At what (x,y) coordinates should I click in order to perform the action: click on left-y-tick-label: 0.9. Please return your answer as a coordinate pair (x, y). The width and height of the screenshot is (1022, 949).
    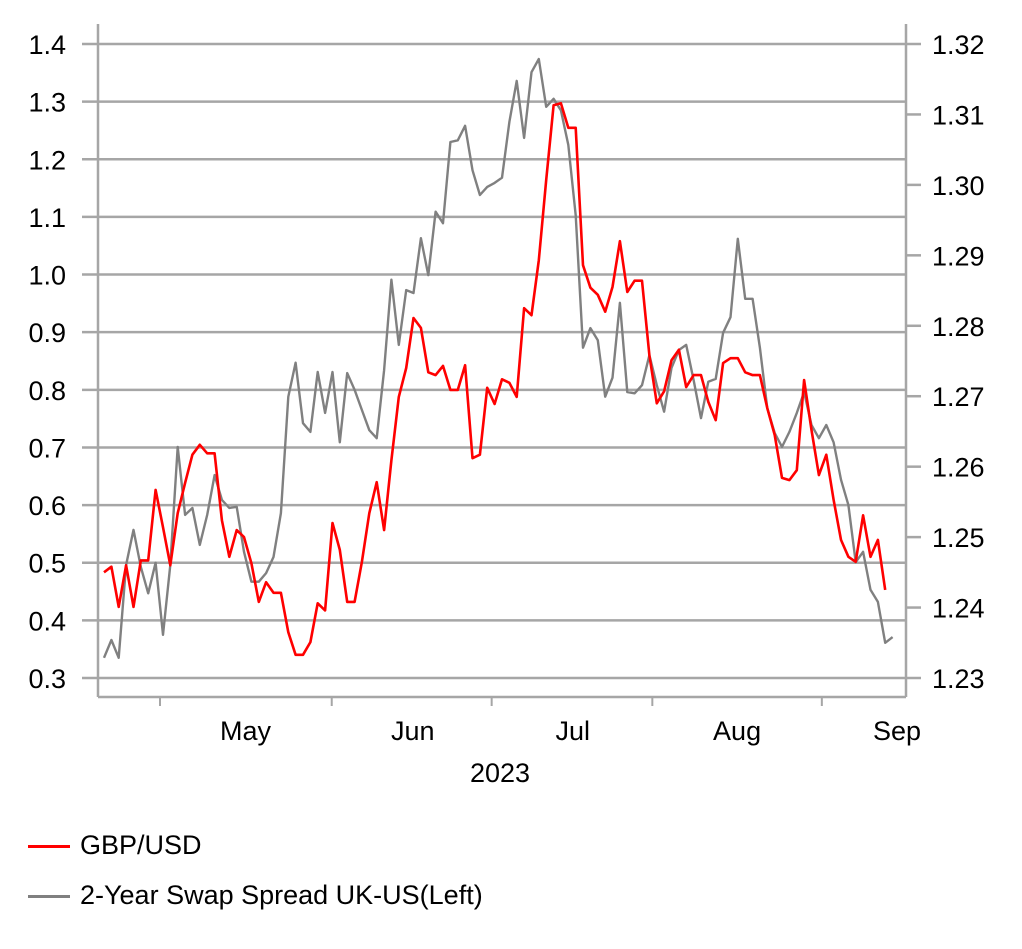
    Looking at the image, I should click on (47, 333).